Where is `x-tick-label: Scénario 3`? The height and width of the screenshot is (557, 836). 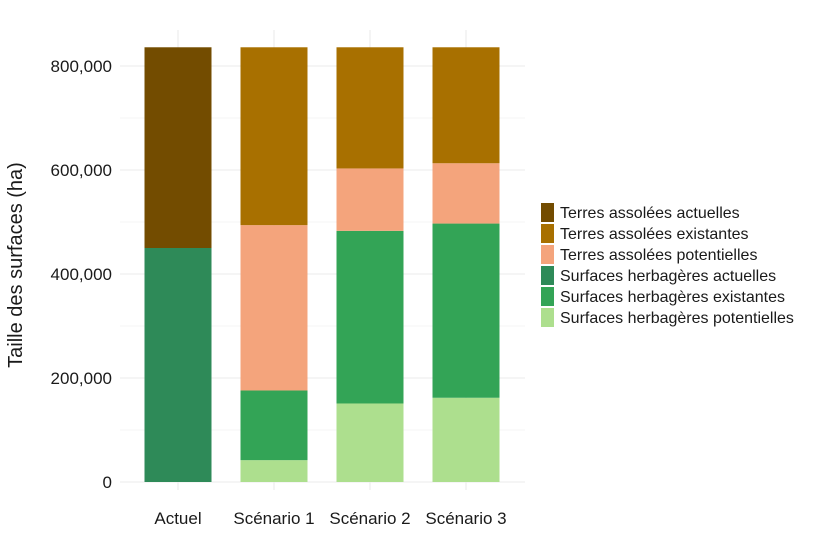 x-tick-label: Scénario 3 is located at coordinates (465, 518).